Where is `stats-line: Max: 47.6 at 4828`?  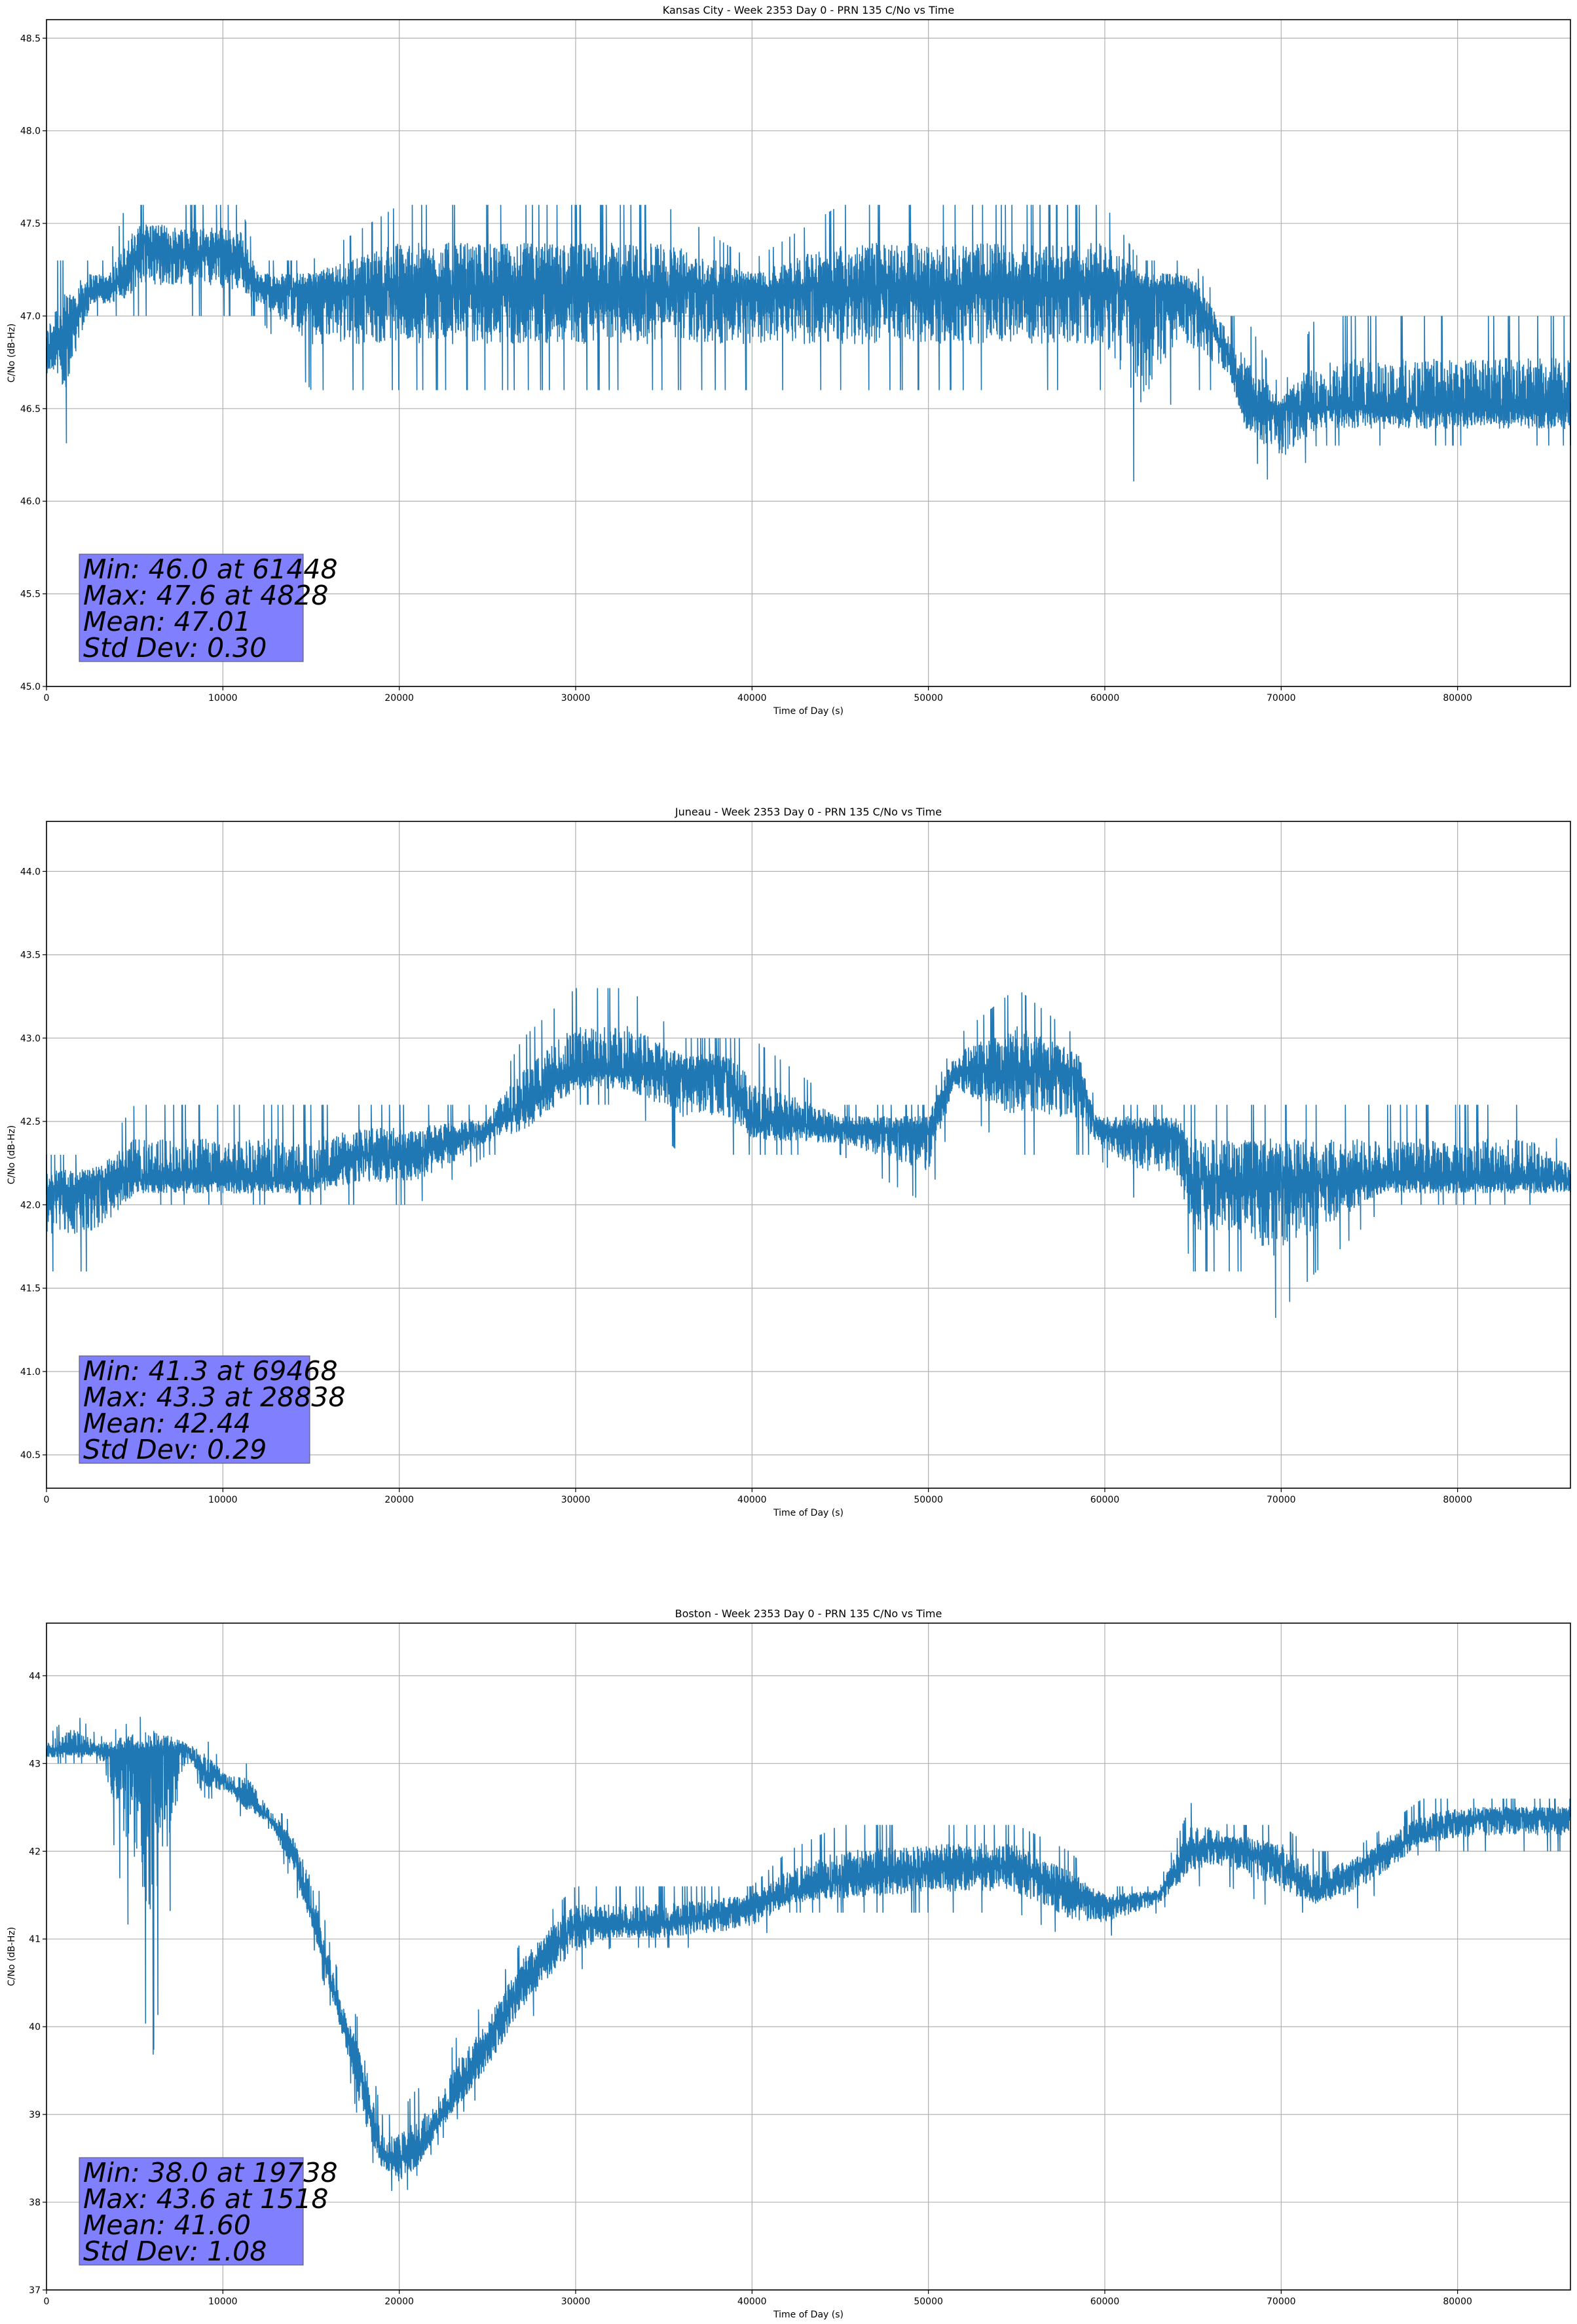 stats-line: Max: 47.6 at 4828 is located at coordinates (206, 595).